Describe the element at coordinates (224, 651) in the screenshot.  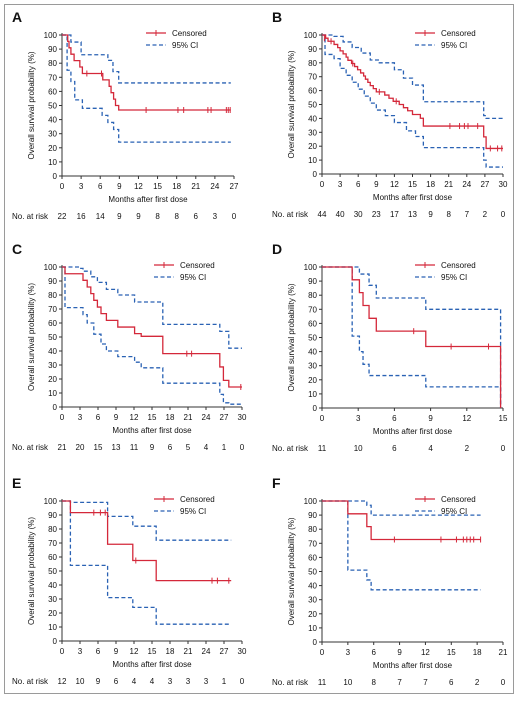
I see `x-tick-label: 27` at that location.